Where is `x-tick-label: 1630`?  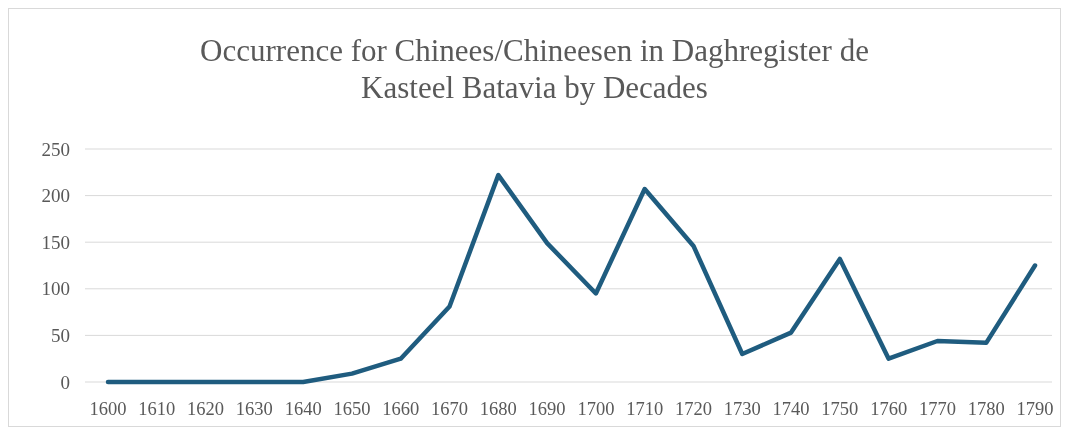 x-tick-label: 1630 is located at coordinates (254, 409).